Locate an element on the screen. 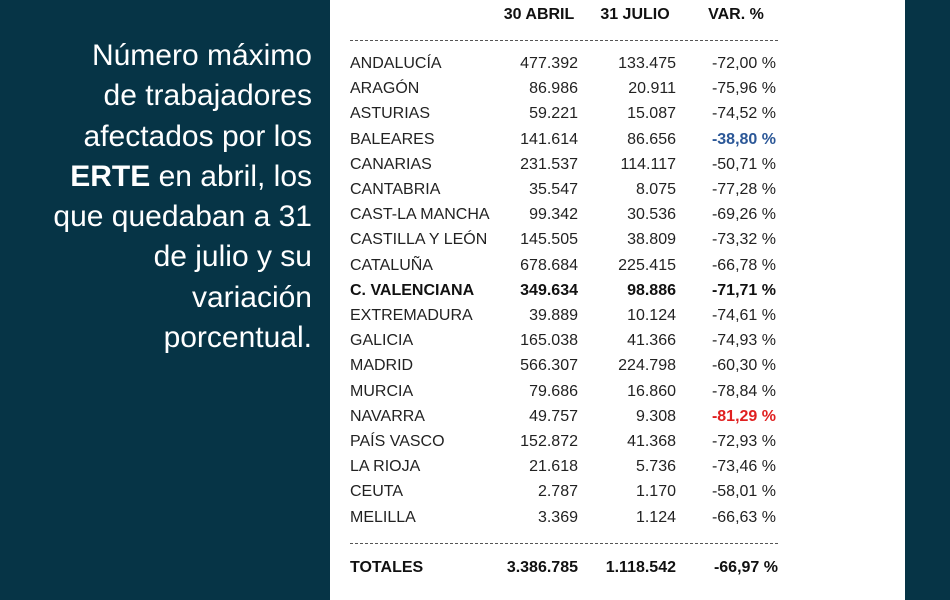  region-name: CASTILLA Y LEÓN is located at coordinates (419, 240).